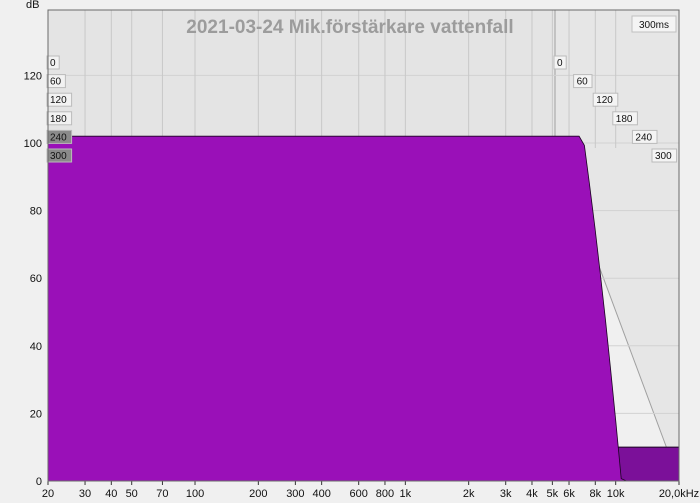  I want to click on time-axis-label: 300ms, so click(654, 25).